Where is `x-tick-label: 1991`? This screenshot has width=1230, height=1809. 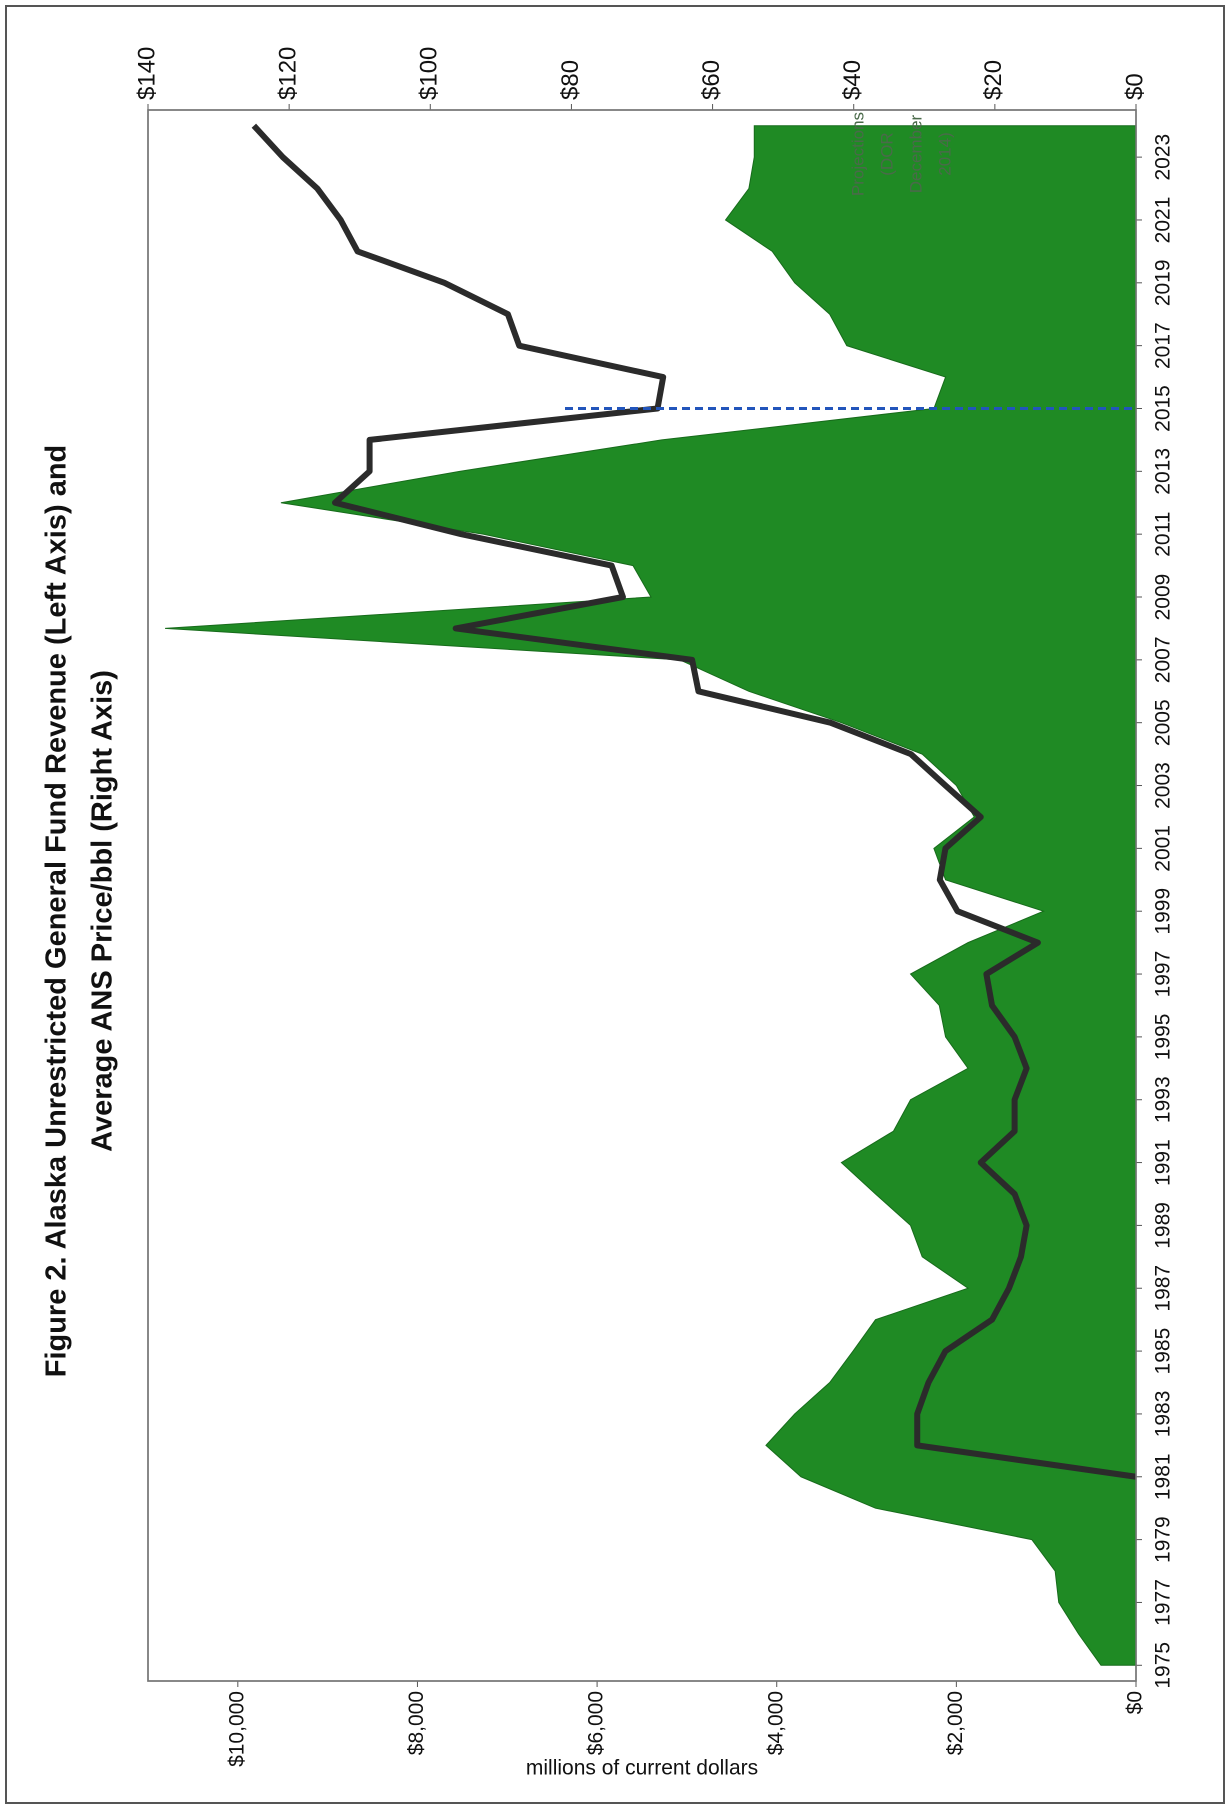 x-tick-label: 1991 is located at coordinates (1163, 1162).